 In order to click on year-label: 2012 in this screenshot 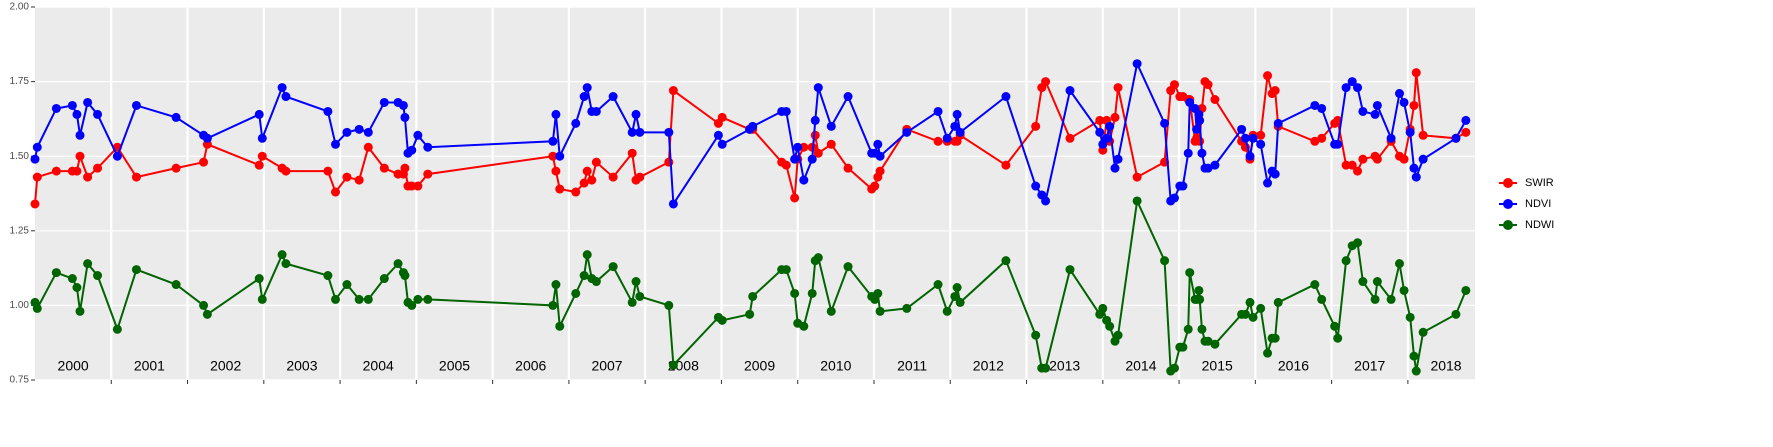, I will do `click(988, 366)`.